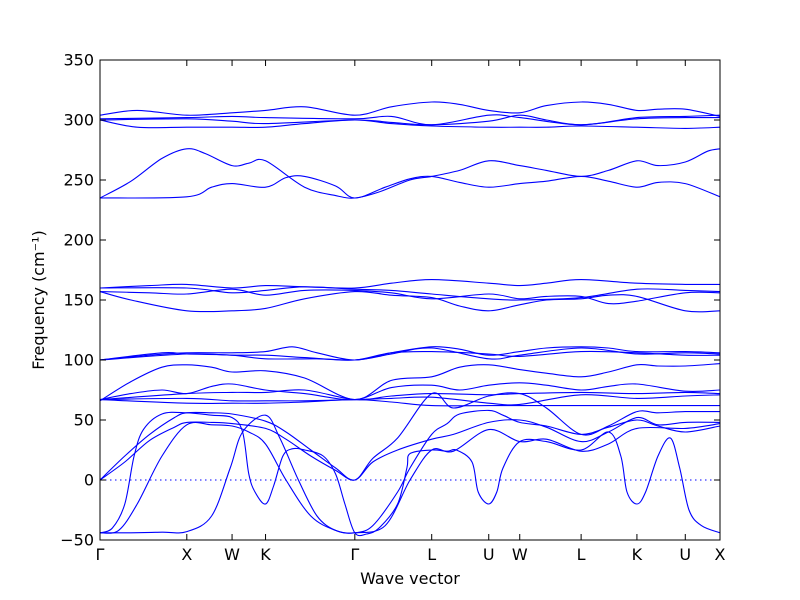  Describe the element at coordinates (78, 360) in the screenshot. I see `y-tick-label: 100` at that location.